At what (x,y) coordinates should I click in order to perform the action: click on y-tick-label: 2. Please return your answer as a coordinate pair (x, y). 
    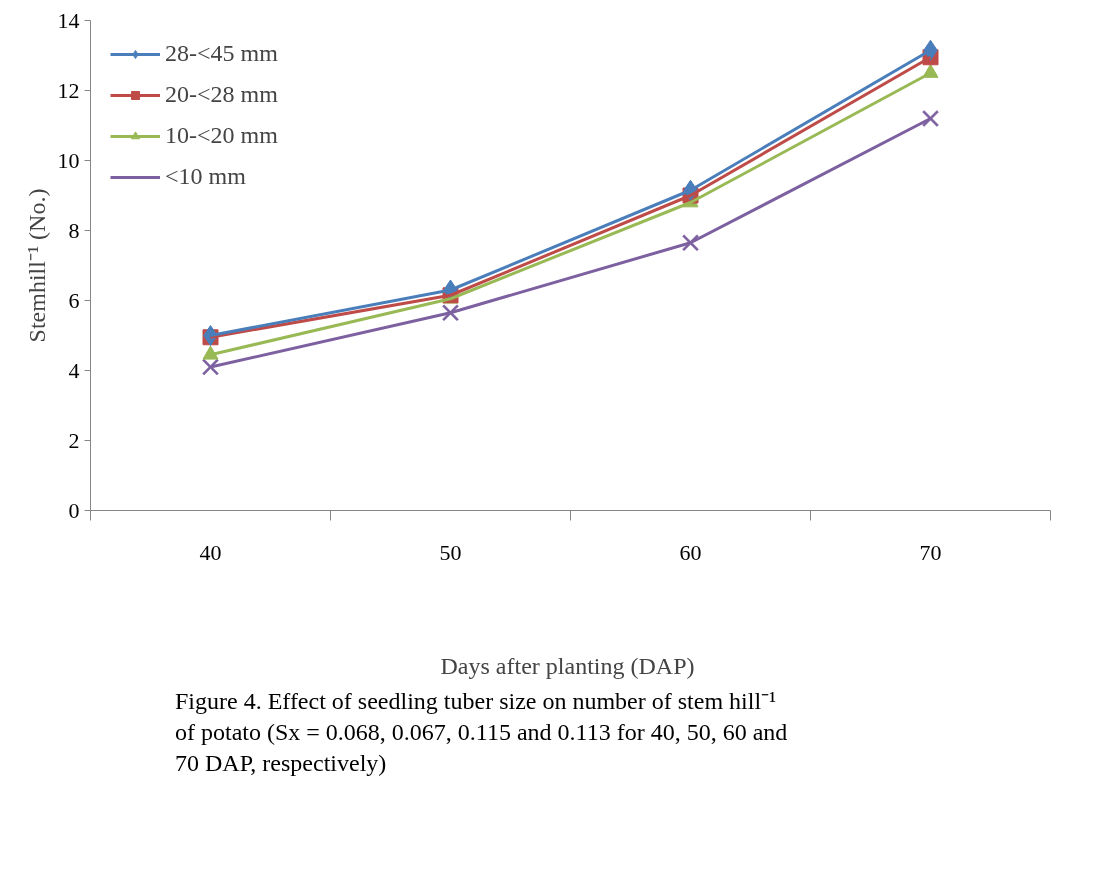
    Looking at the image, I should click on (74, 440).